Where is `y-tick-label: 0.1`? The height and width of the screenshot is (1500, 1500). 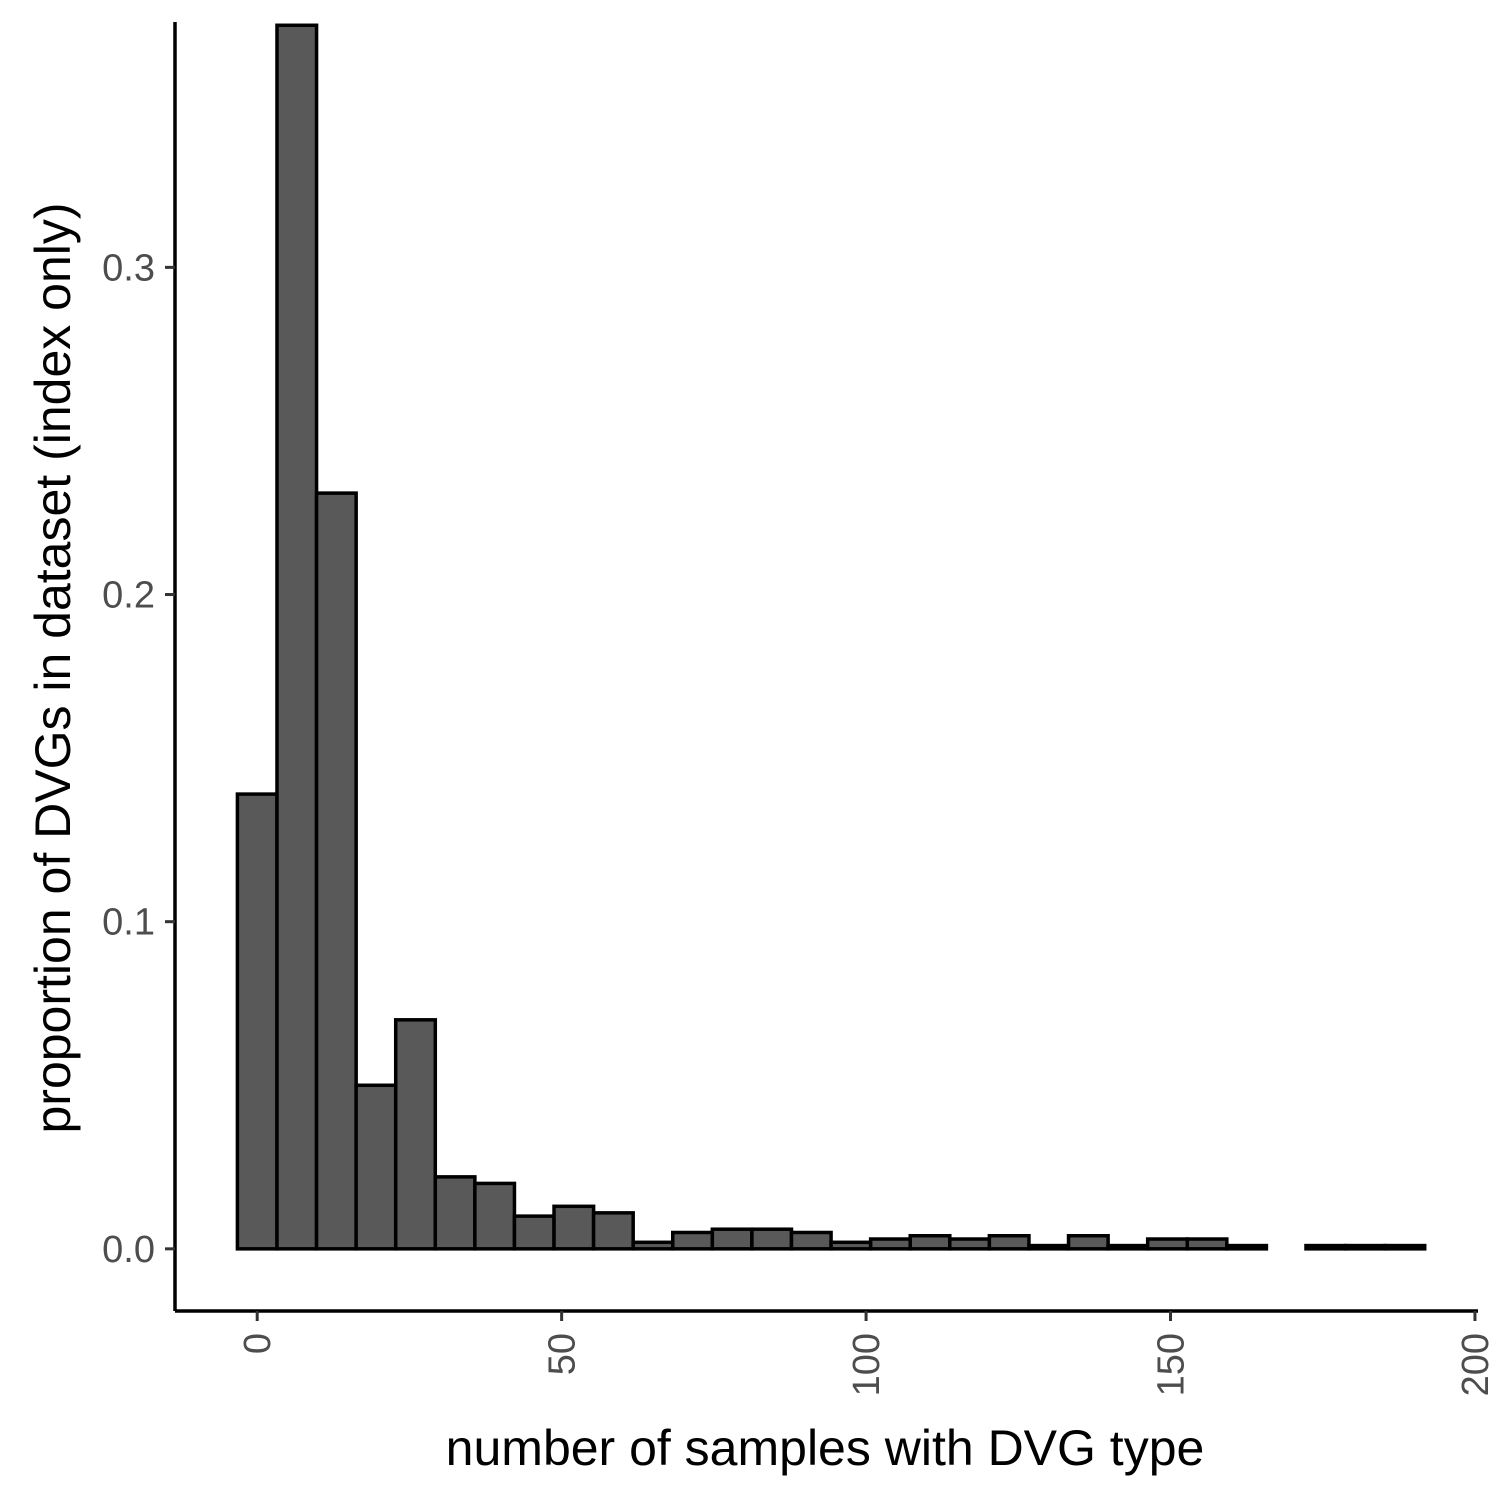
y-tick-label: 0.1 is located at coordinates (128, 923).